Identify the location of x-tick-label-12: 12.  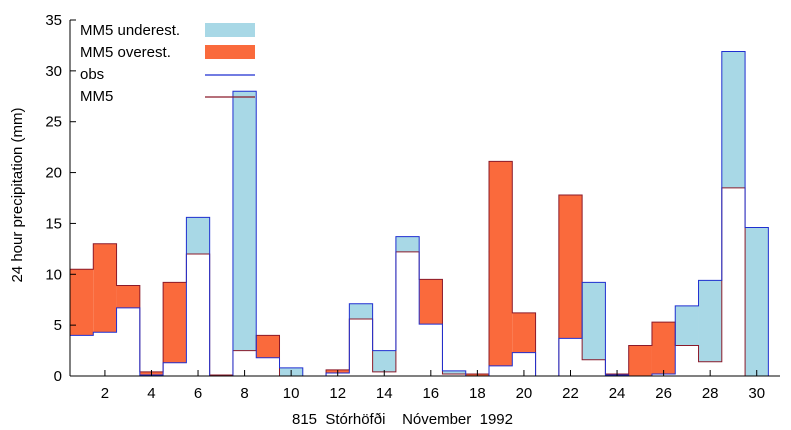
(337, 393).